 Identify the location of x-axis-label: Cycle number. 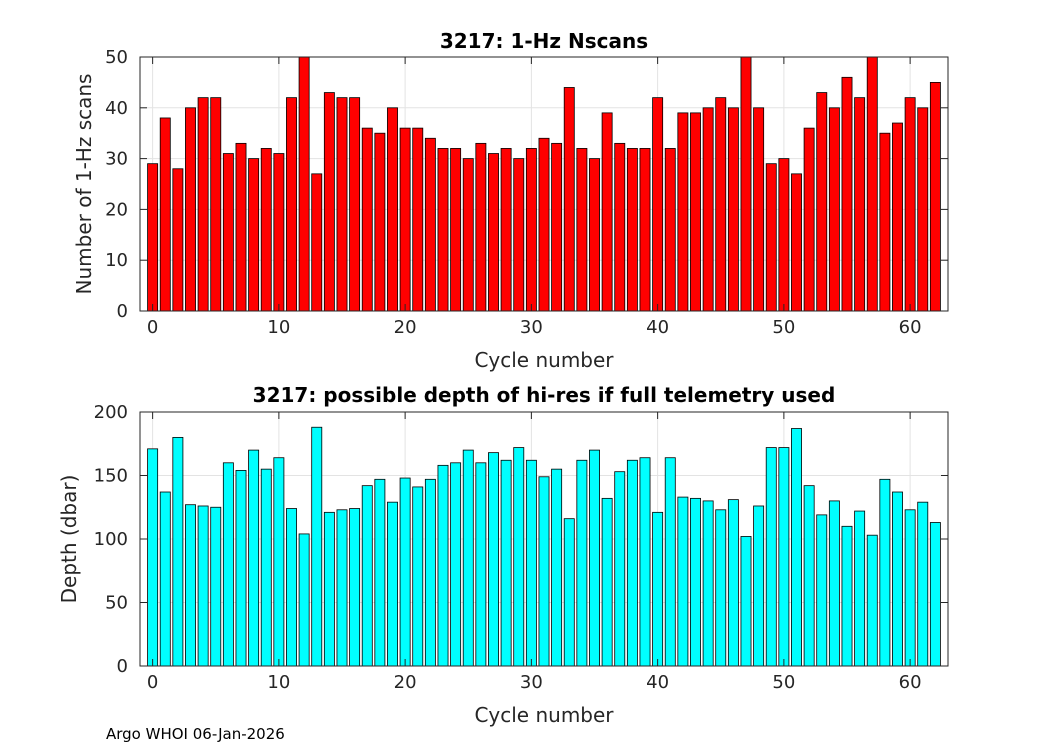
(544, 360).